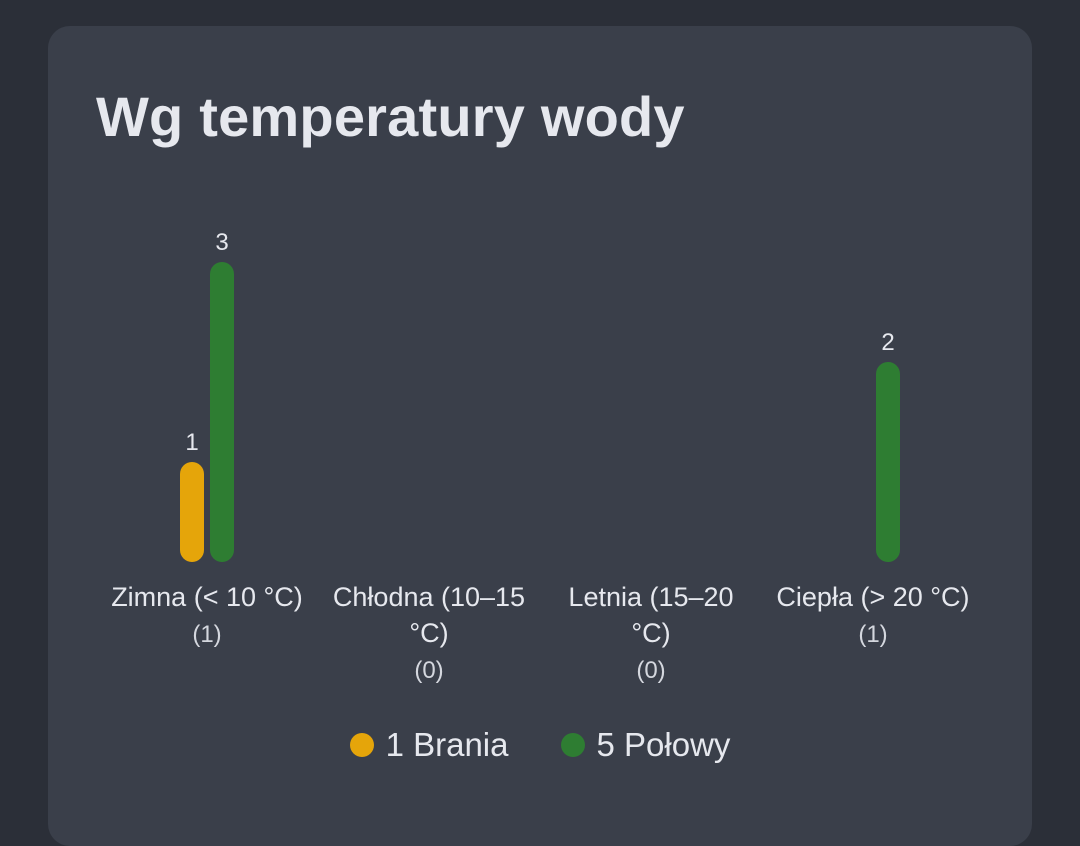 The height and width of the screenshot is (846, 1080). What do you see at coordinates (221, 242) in the screenshot?
I see `bar-value-label: 3` at bounding box center [221, 242].